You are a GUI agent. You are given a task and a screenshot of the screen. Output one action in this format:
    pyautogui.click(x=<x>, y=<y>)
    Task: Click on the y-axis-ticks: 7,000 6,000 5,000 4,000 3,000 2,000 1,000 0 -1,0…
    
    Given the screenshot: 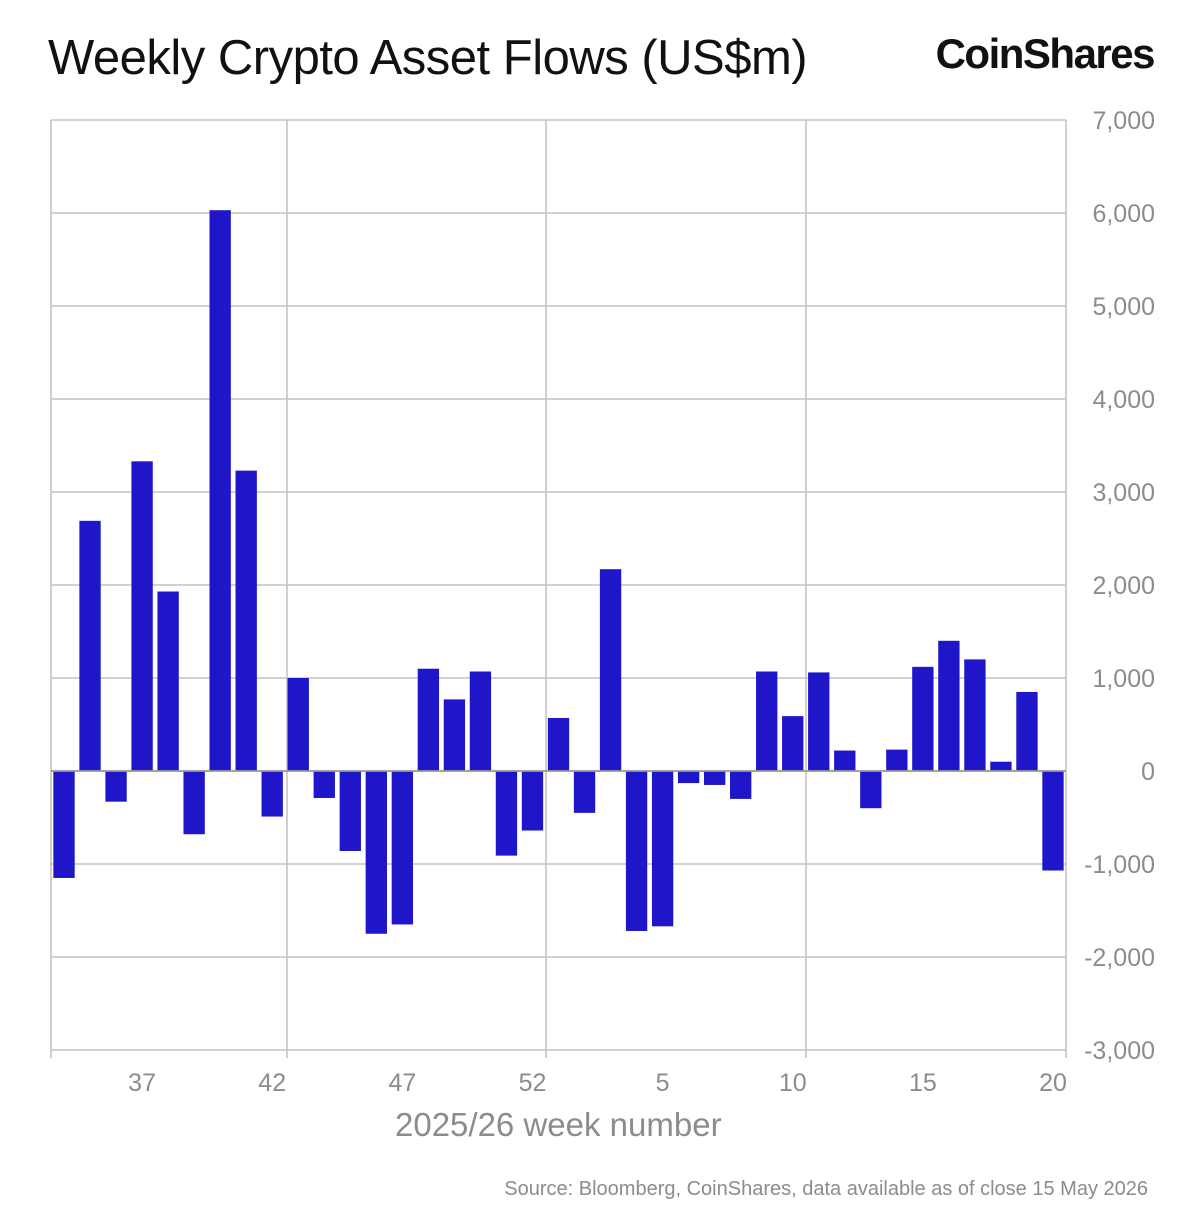 What is the action you would take?
    pyautogui.click(x=1119, y=586)
    